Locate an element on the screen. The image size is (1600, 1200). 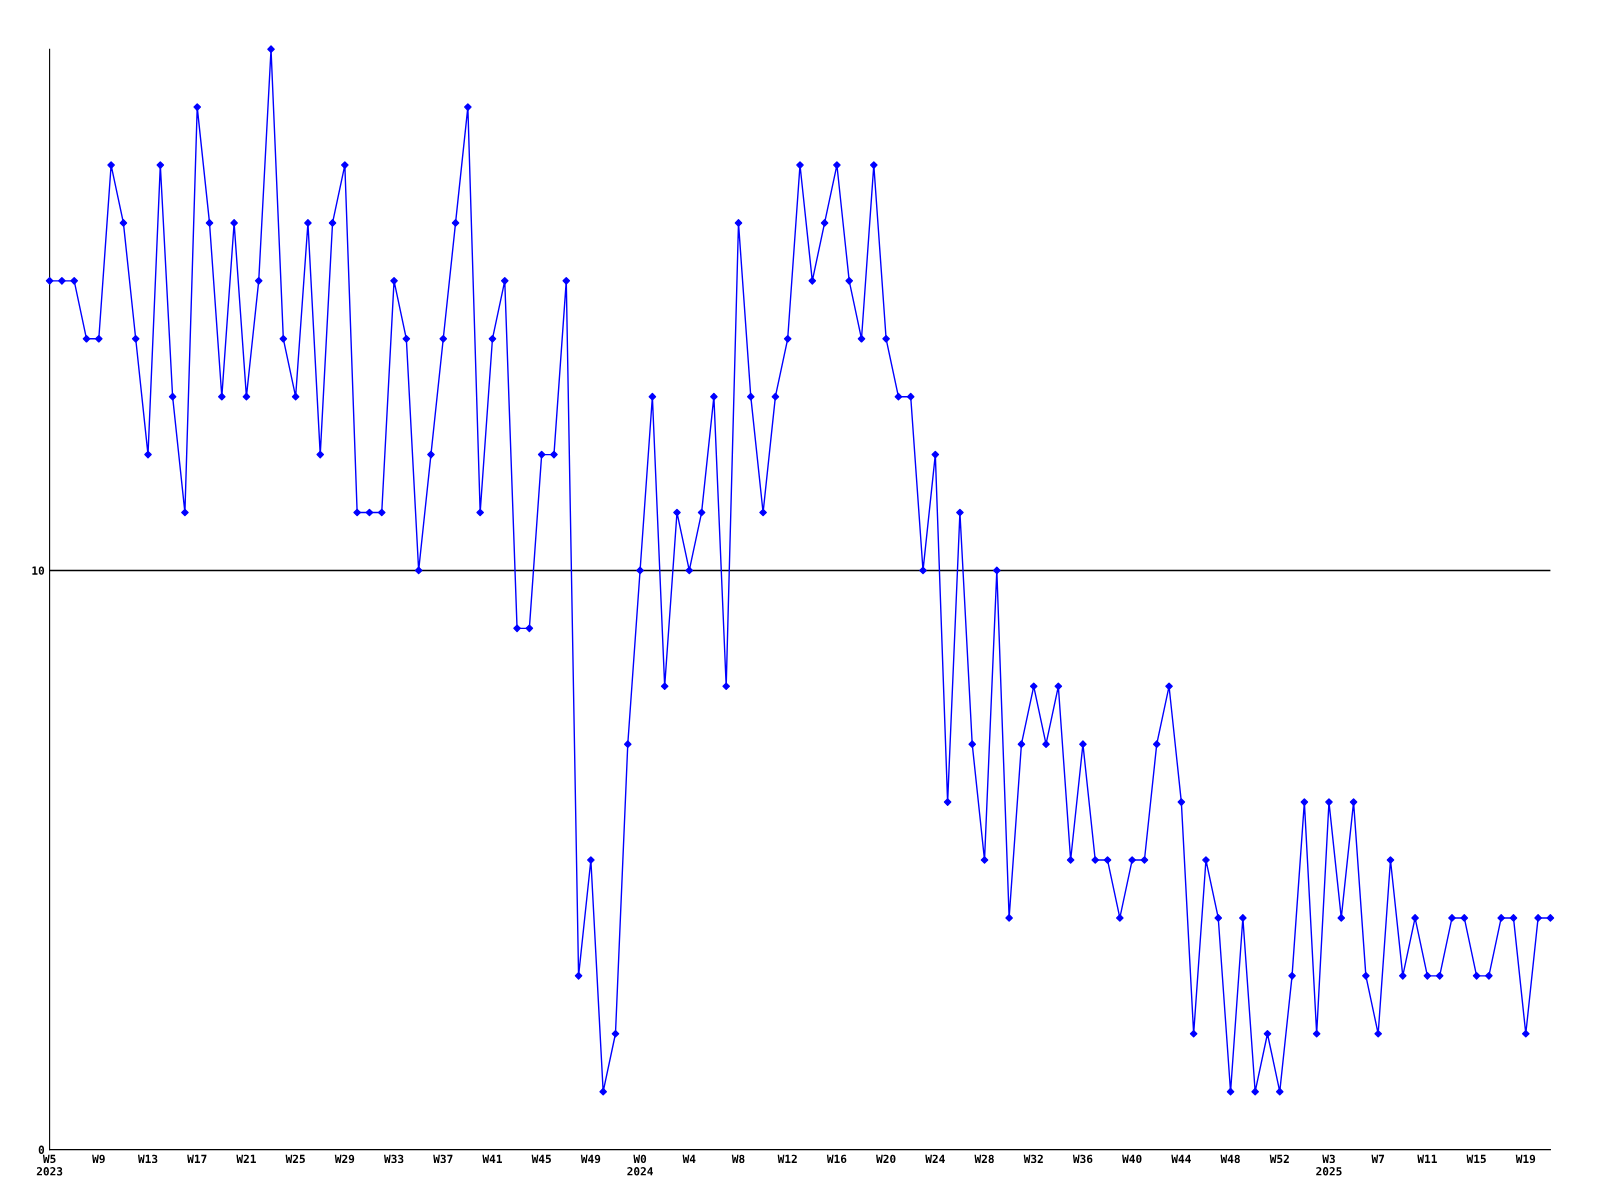
x-tick-label: W20 is located at coordinates (886, 1159).